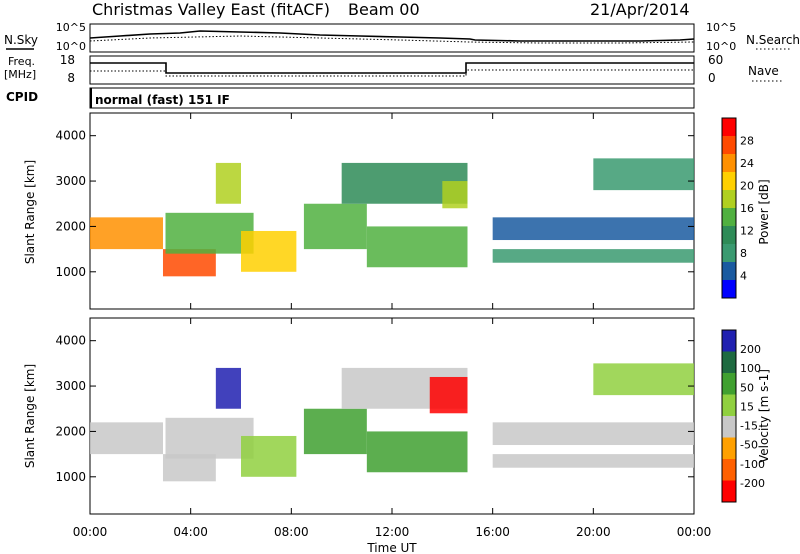  Describe the element at coordinates (750, 349) in the screenshot. I see `colorbar-tick-label: 200` at that location.